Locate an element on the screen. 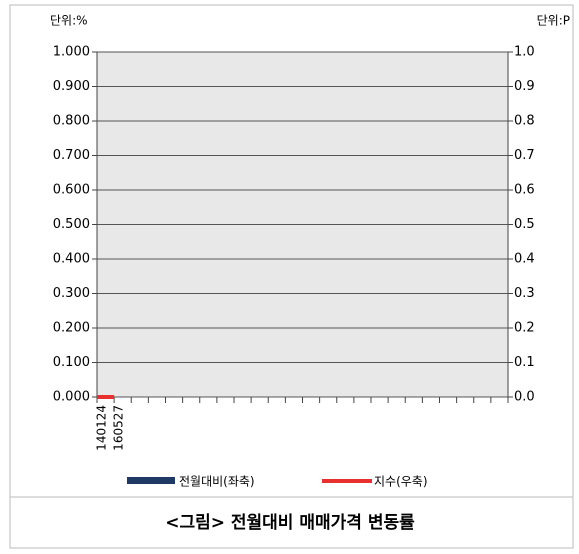 The image size is (579, 554). y-tick-label: 0.300 is located at coordinates (71, 293).